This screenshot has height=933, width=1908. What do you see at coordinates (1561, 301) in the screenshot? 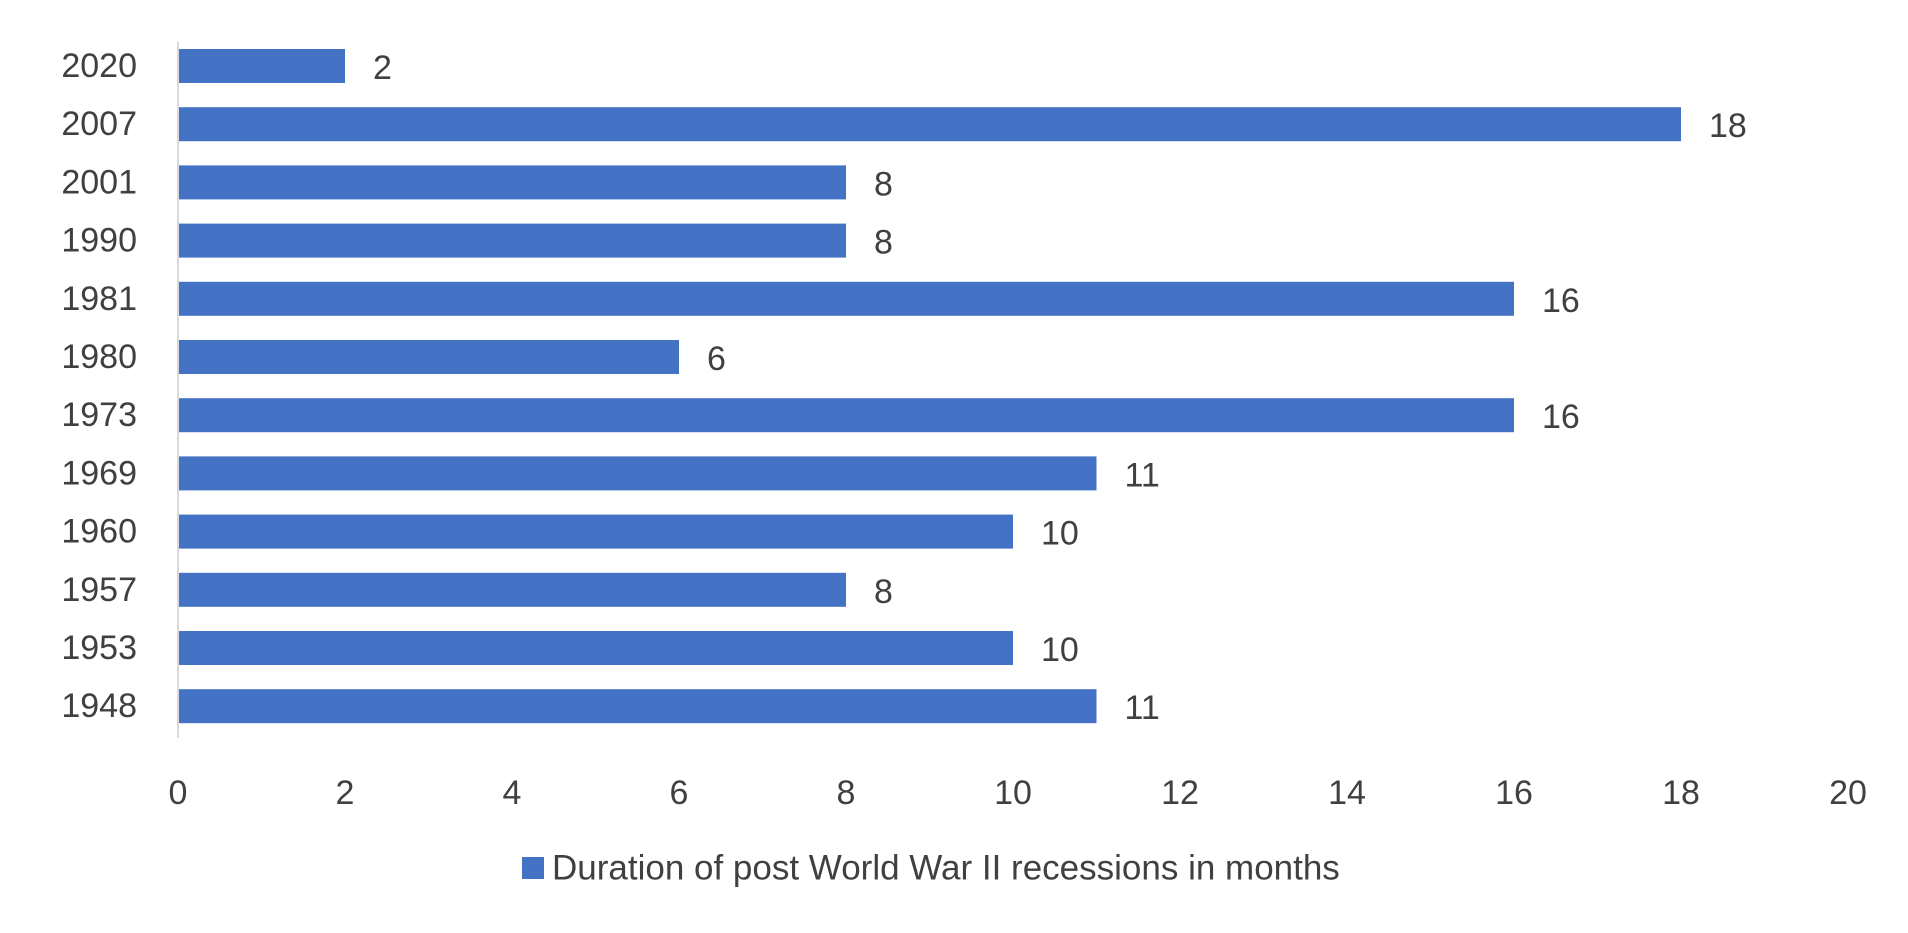
I see `data-label-1981: 16` at bounding box center [1561, 301].